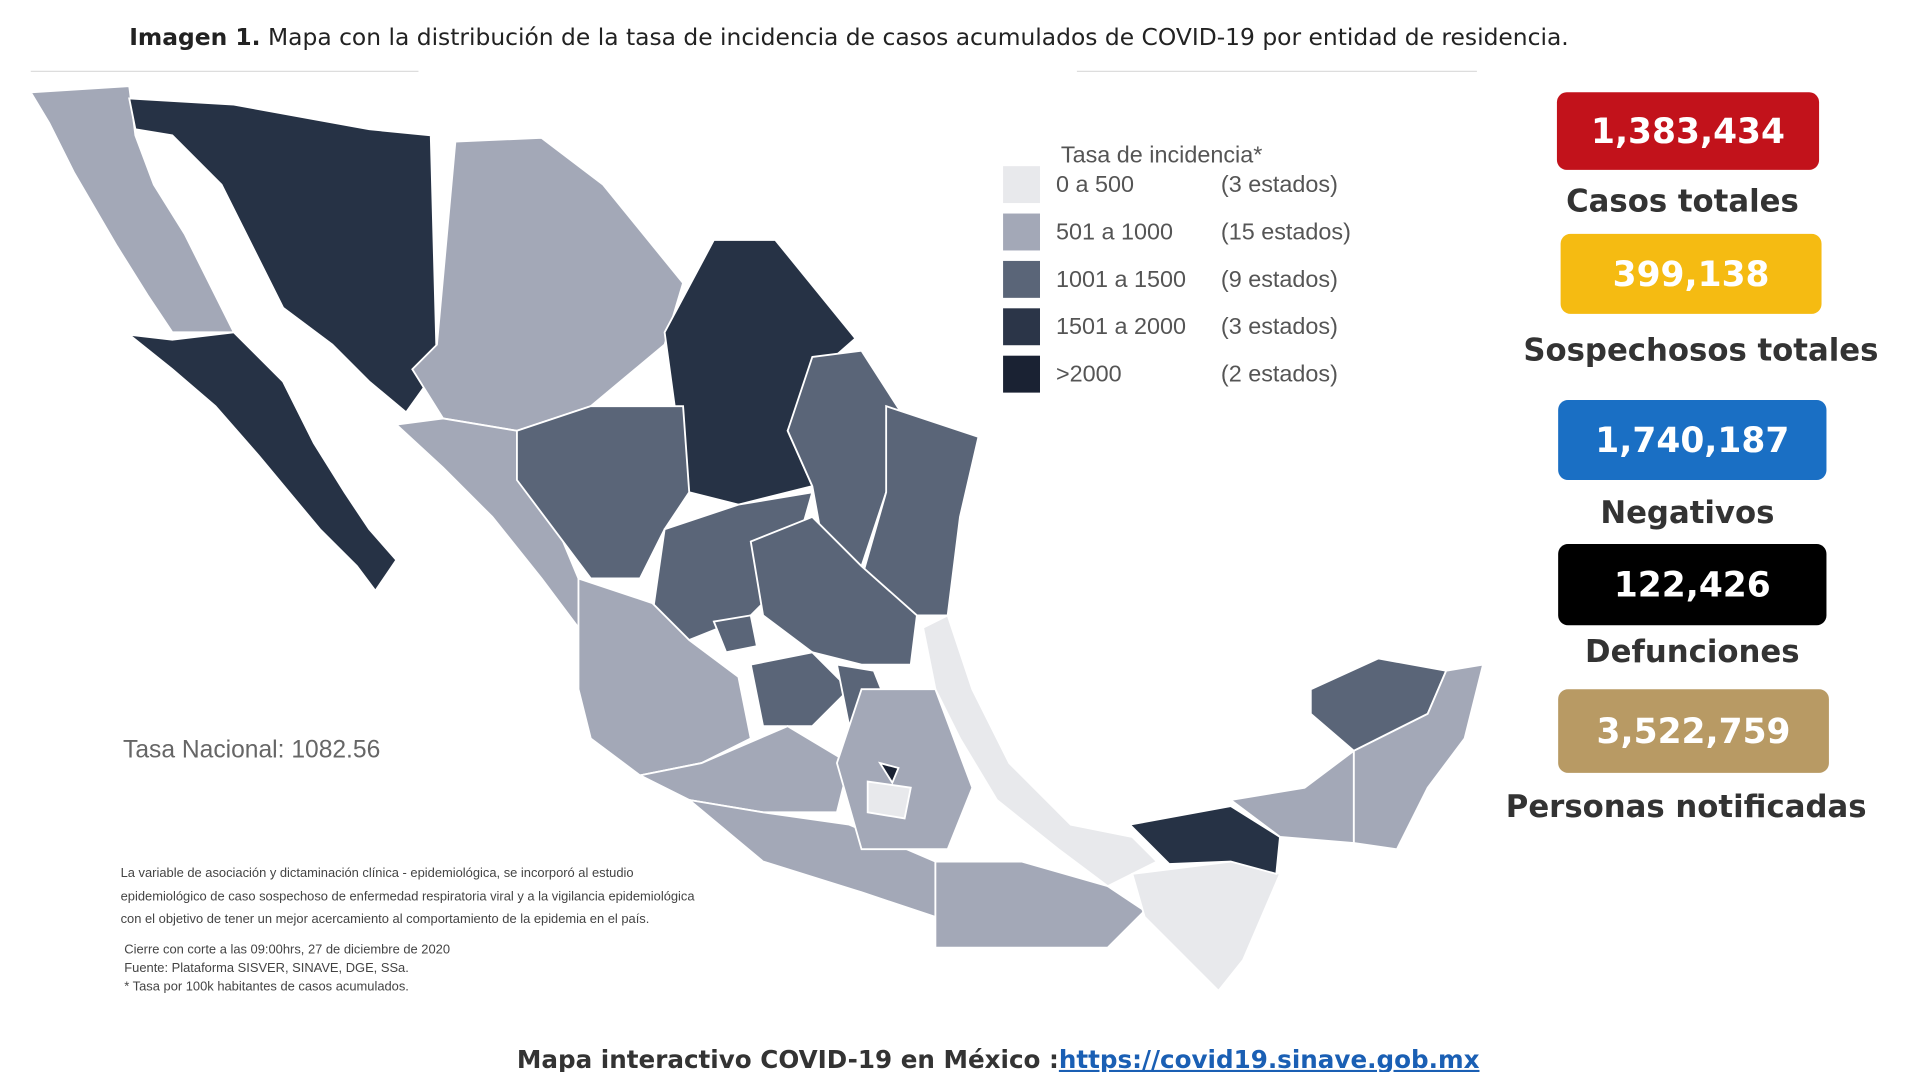 Image resolution: width=1920 pixels, height=1072 pixels. What do you see at coordinates (1687, 513) in the screenshot?
I see `stat-label: Negativos` at bounding box center [1687, 513].